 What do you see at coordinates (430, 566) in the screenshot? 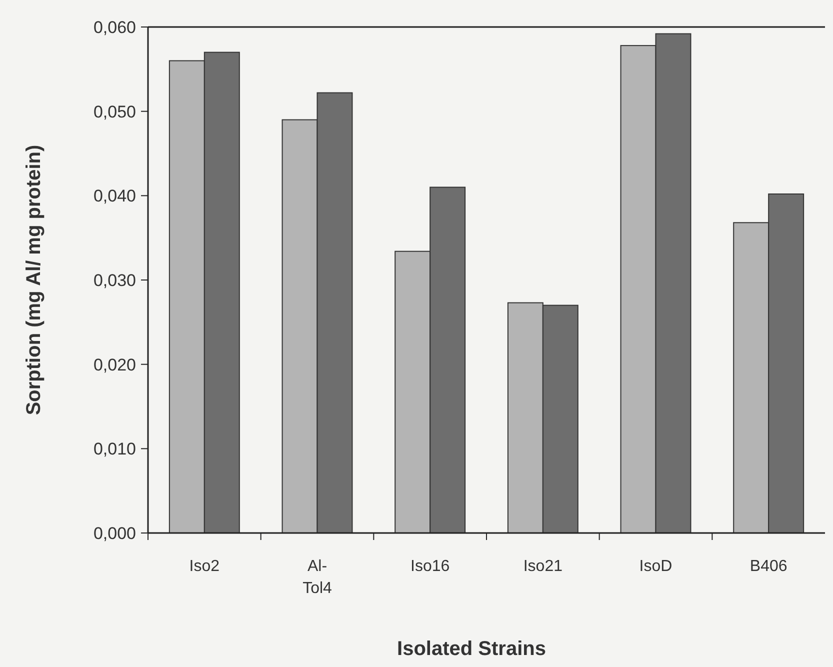
I see `x-tick-label: Iso16` at bounding box center [430, 566].